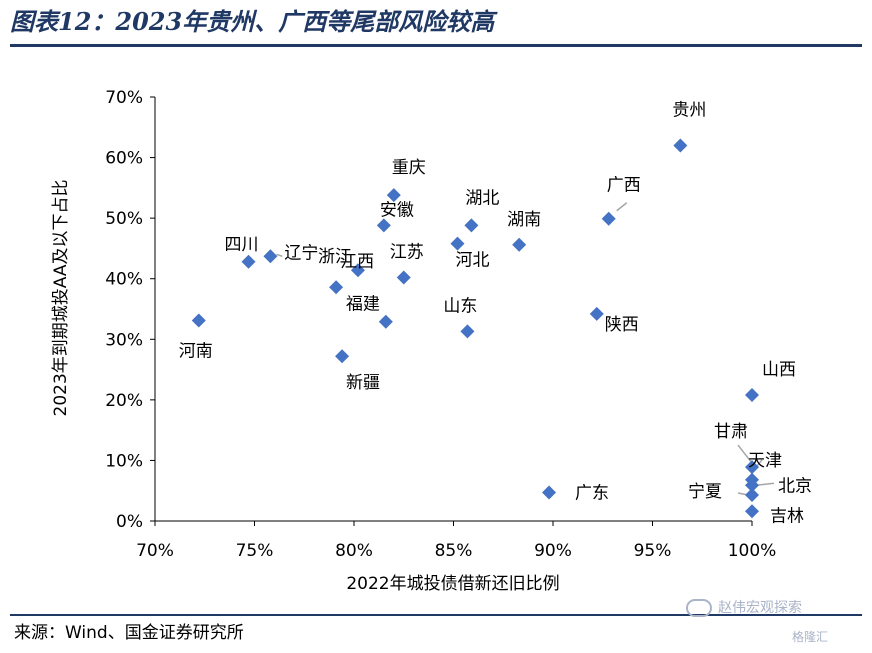 This screenshot has height=653, width=872. What do you see at coordinates (705, 492) in the screenshot?
I see `data-point-label: 宁夏` at bounding box center [705, 492].